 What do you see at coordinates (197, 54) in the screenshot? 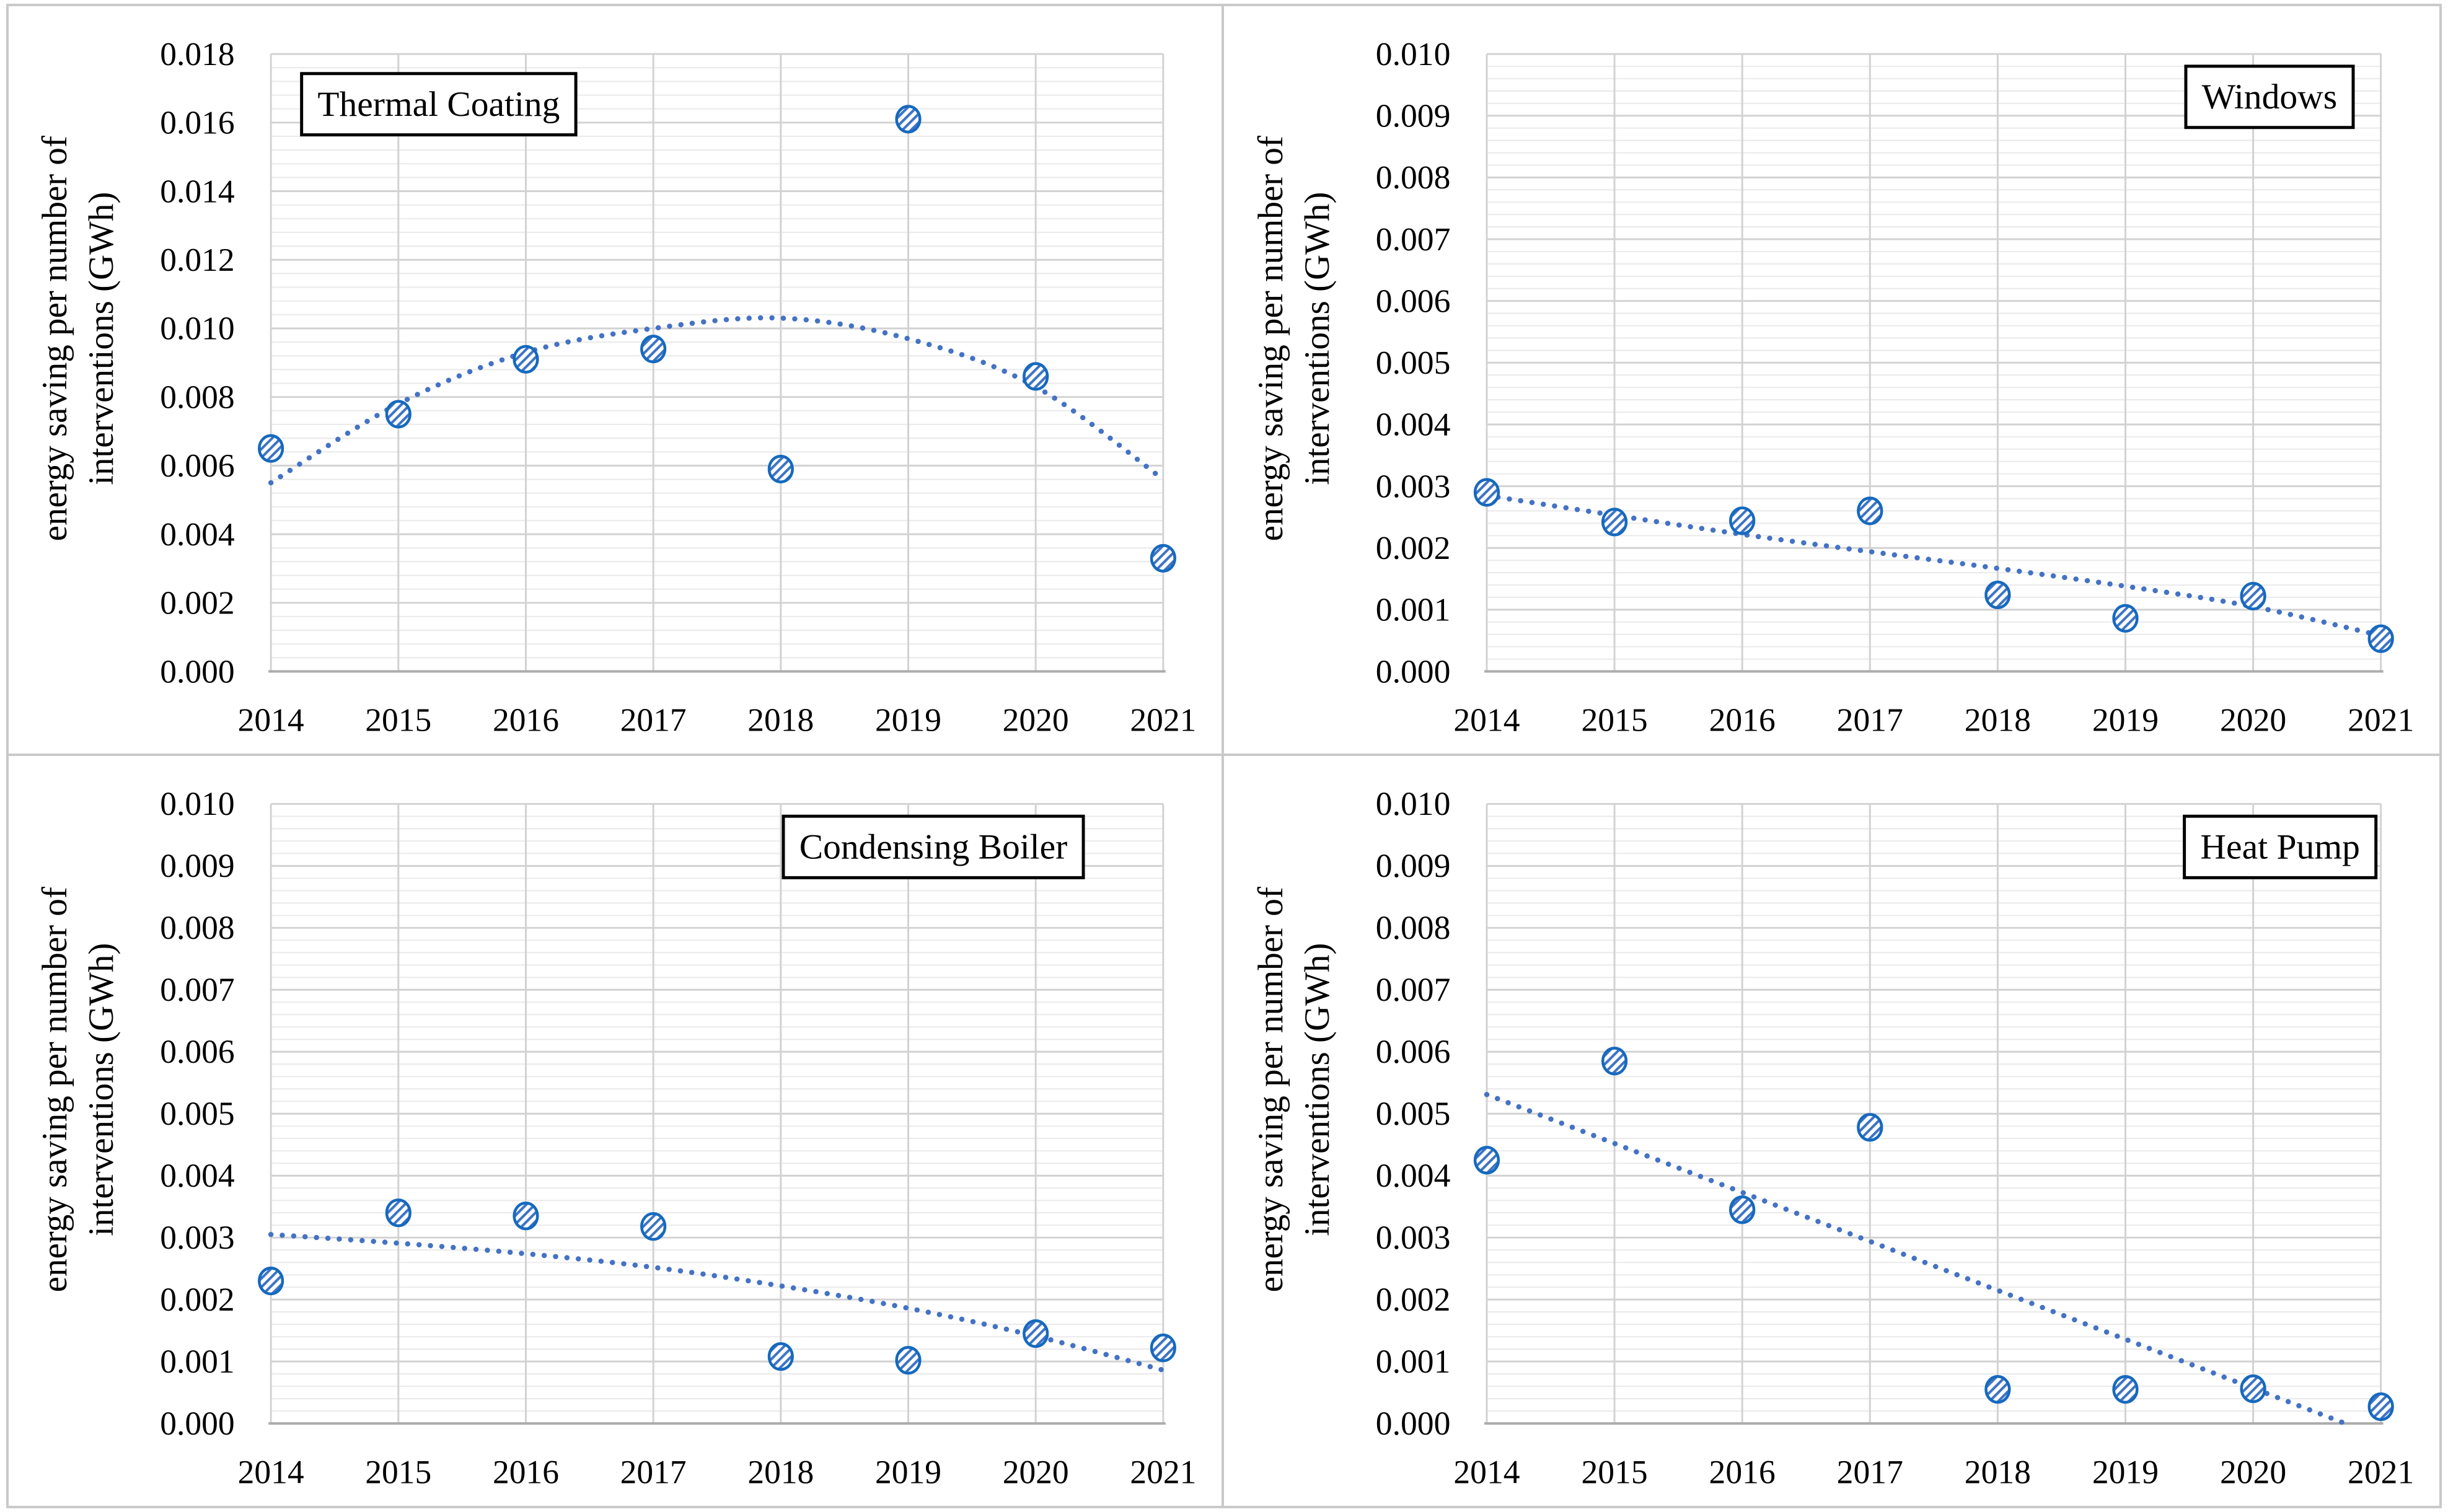
I see `y-tick-label: 0.018` at bounding box center [197, 54].